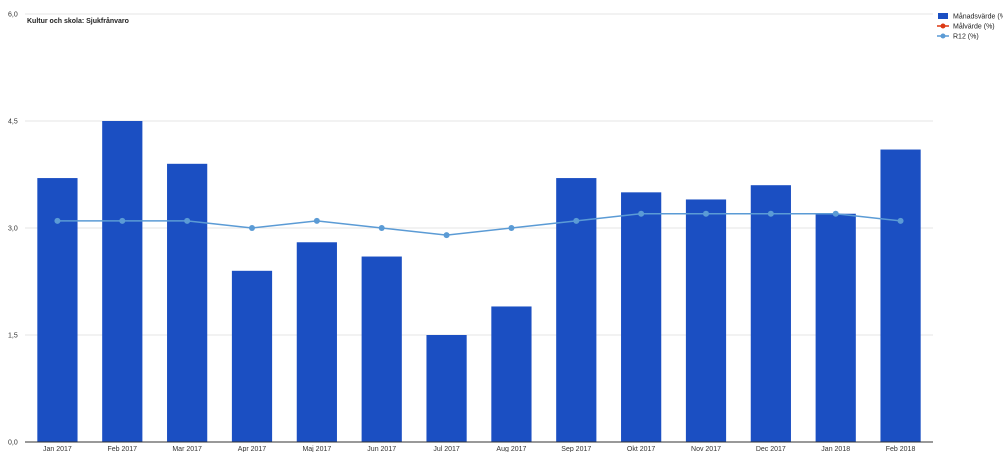 The height and width of the screenshot is (452, 1003). I want to click on x-tick-label: Dec 2017, so click(771, 449).